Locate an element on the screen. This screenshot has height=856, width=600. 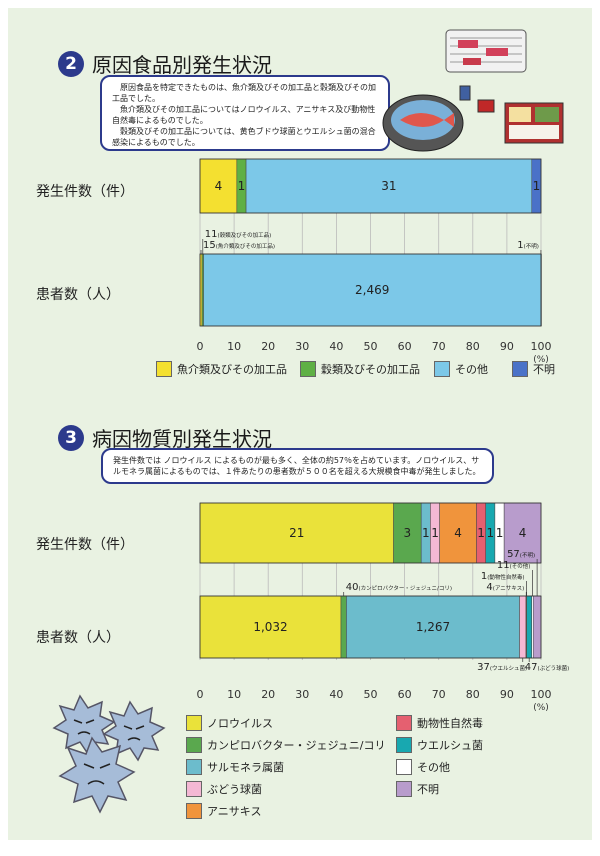
chart1-callout-number: 11 is located at coordinates (211, 234).